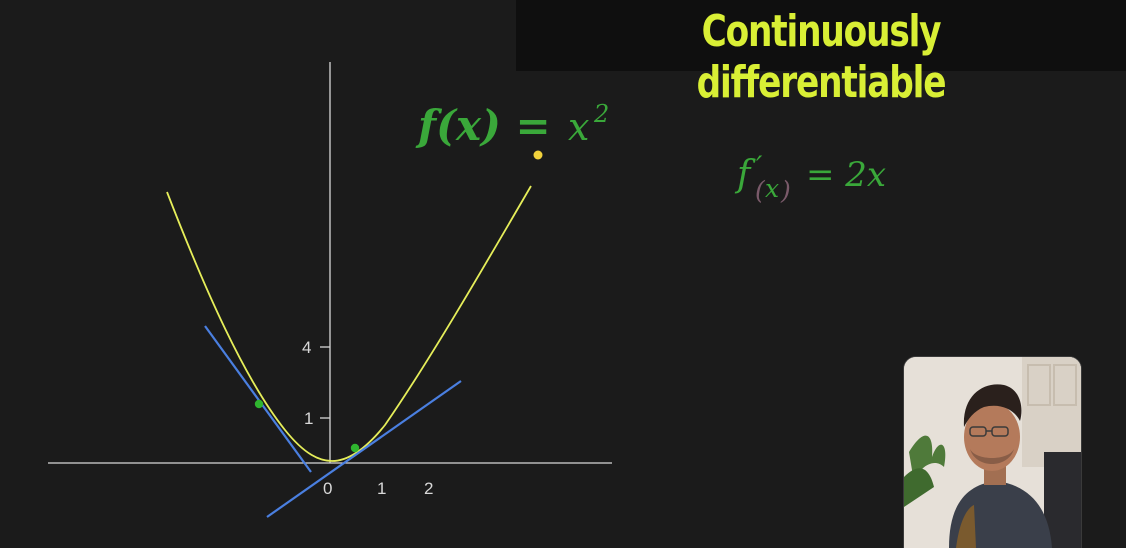 The image size is (1126, 548). I want to click on tangent-point-left, so click(259, 404).